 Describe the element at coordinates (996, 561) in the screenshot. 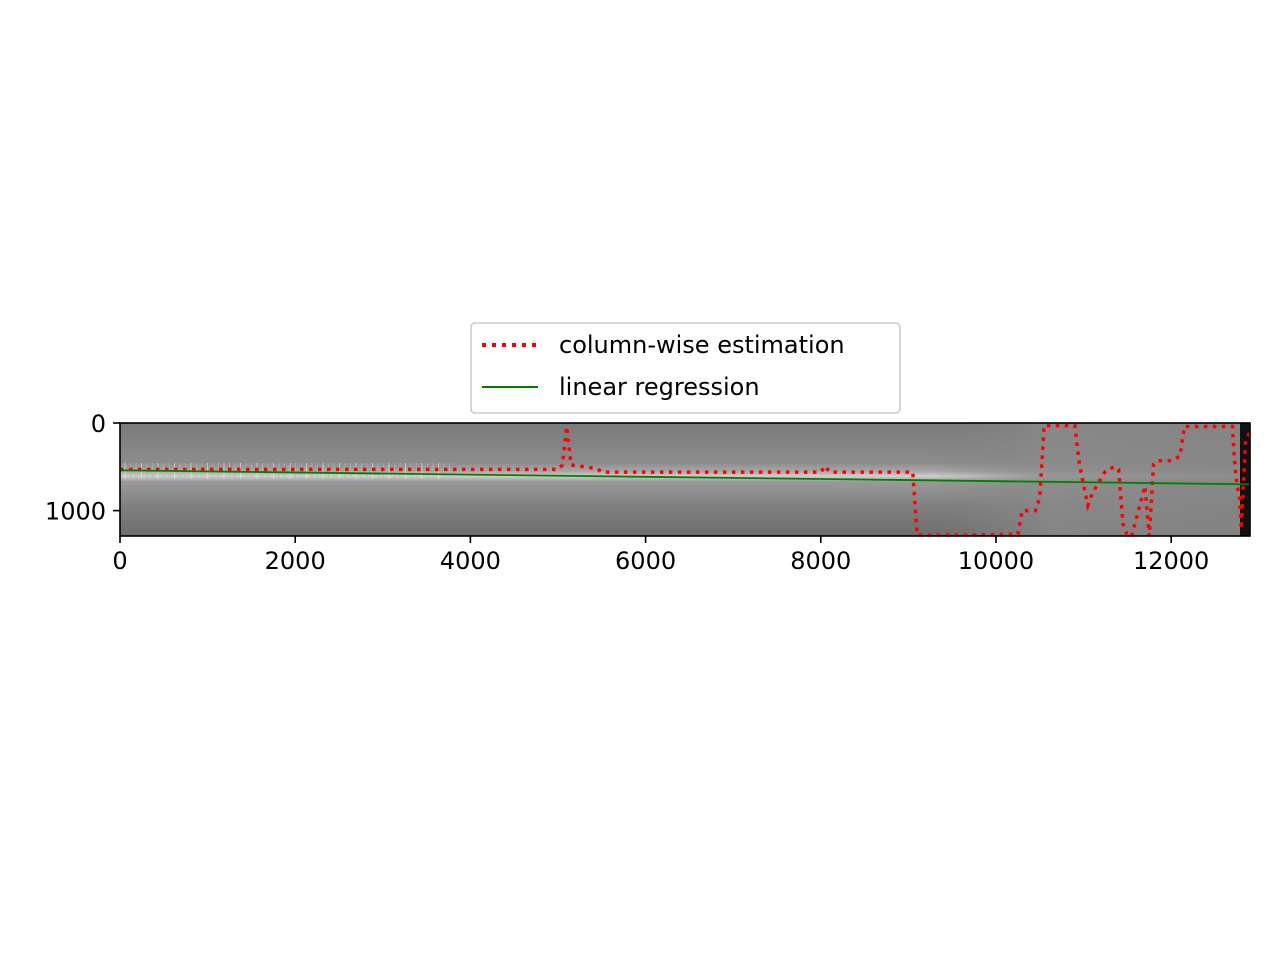

I see `x-tick-label: 10000` at that location.